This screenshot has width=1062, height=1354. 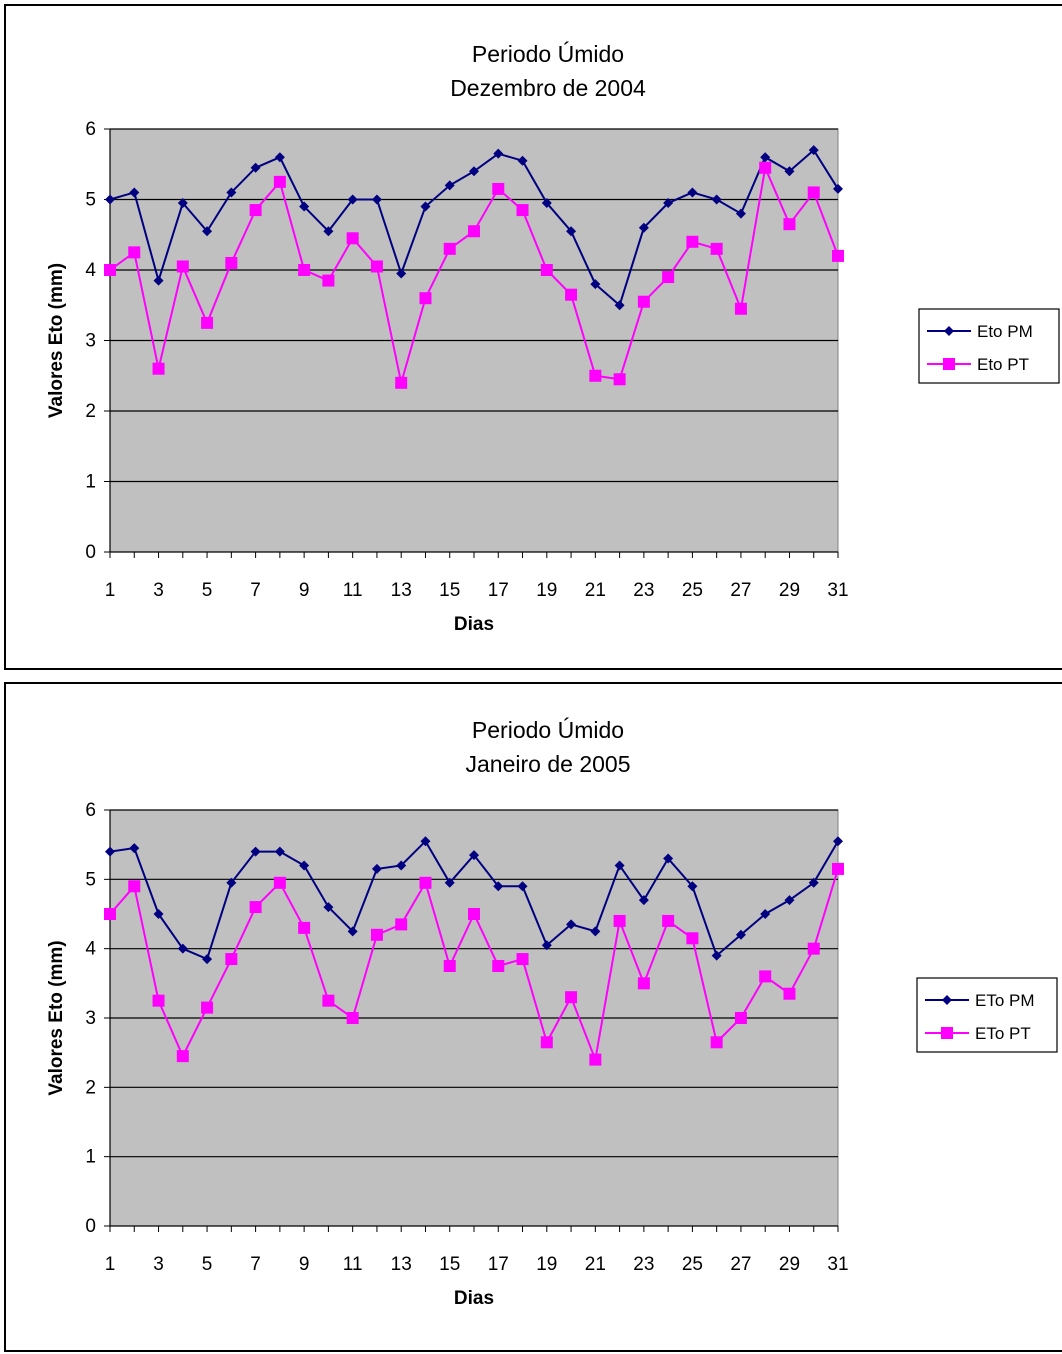 What do you see at coordinates (158, 590) in the screenshot?
I see `x-tick-label: 3` at bounding box center [158, 590].